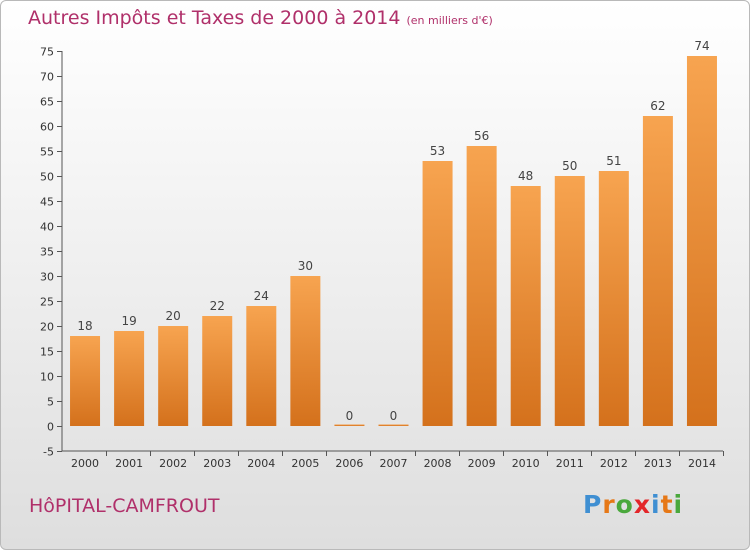  What do you see at coordinates (85, 463) in the screenshot?
I see `x-tick-label: 2000` at bounding box center [85, 463].